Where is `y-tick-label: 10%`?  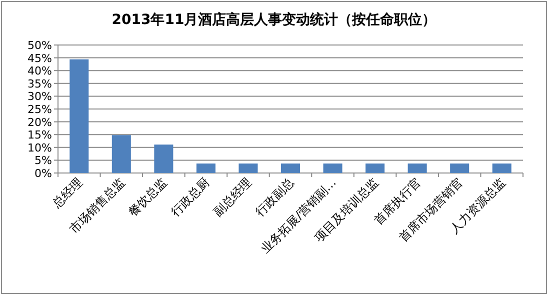 y-tick-label: 10% is located at coordinates (40, 147).